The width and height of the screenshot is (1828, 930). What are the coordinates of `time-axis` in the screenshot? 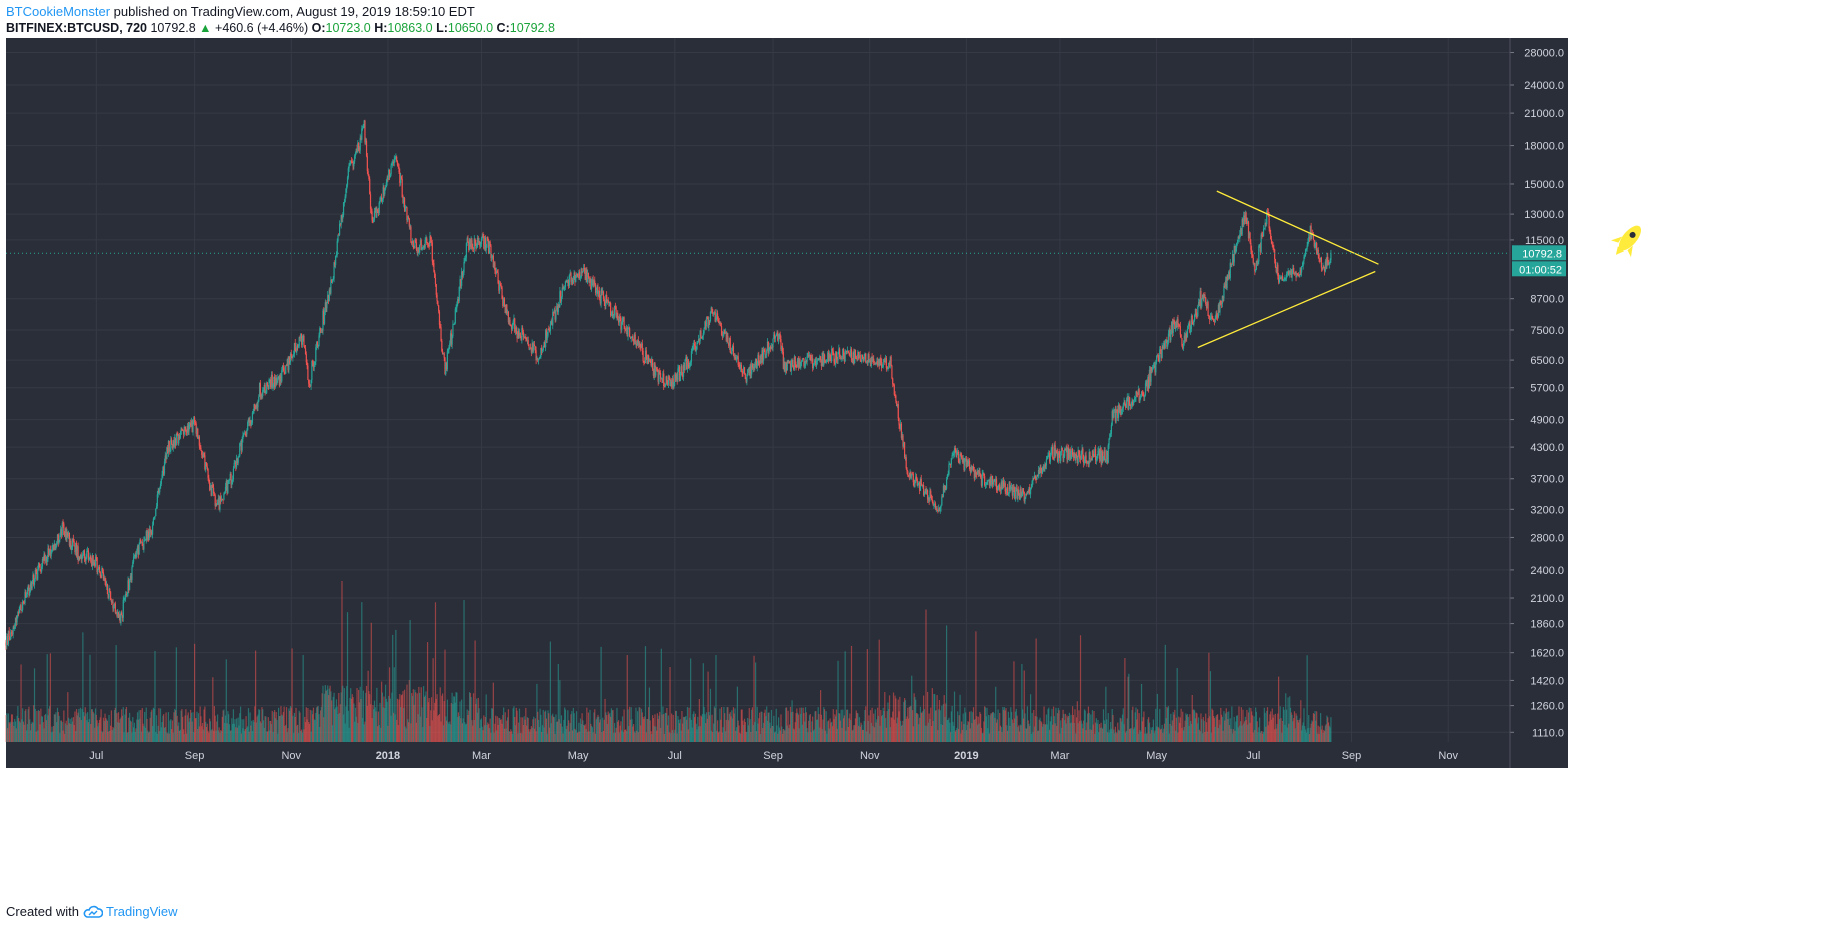 It's located at (787, 755).